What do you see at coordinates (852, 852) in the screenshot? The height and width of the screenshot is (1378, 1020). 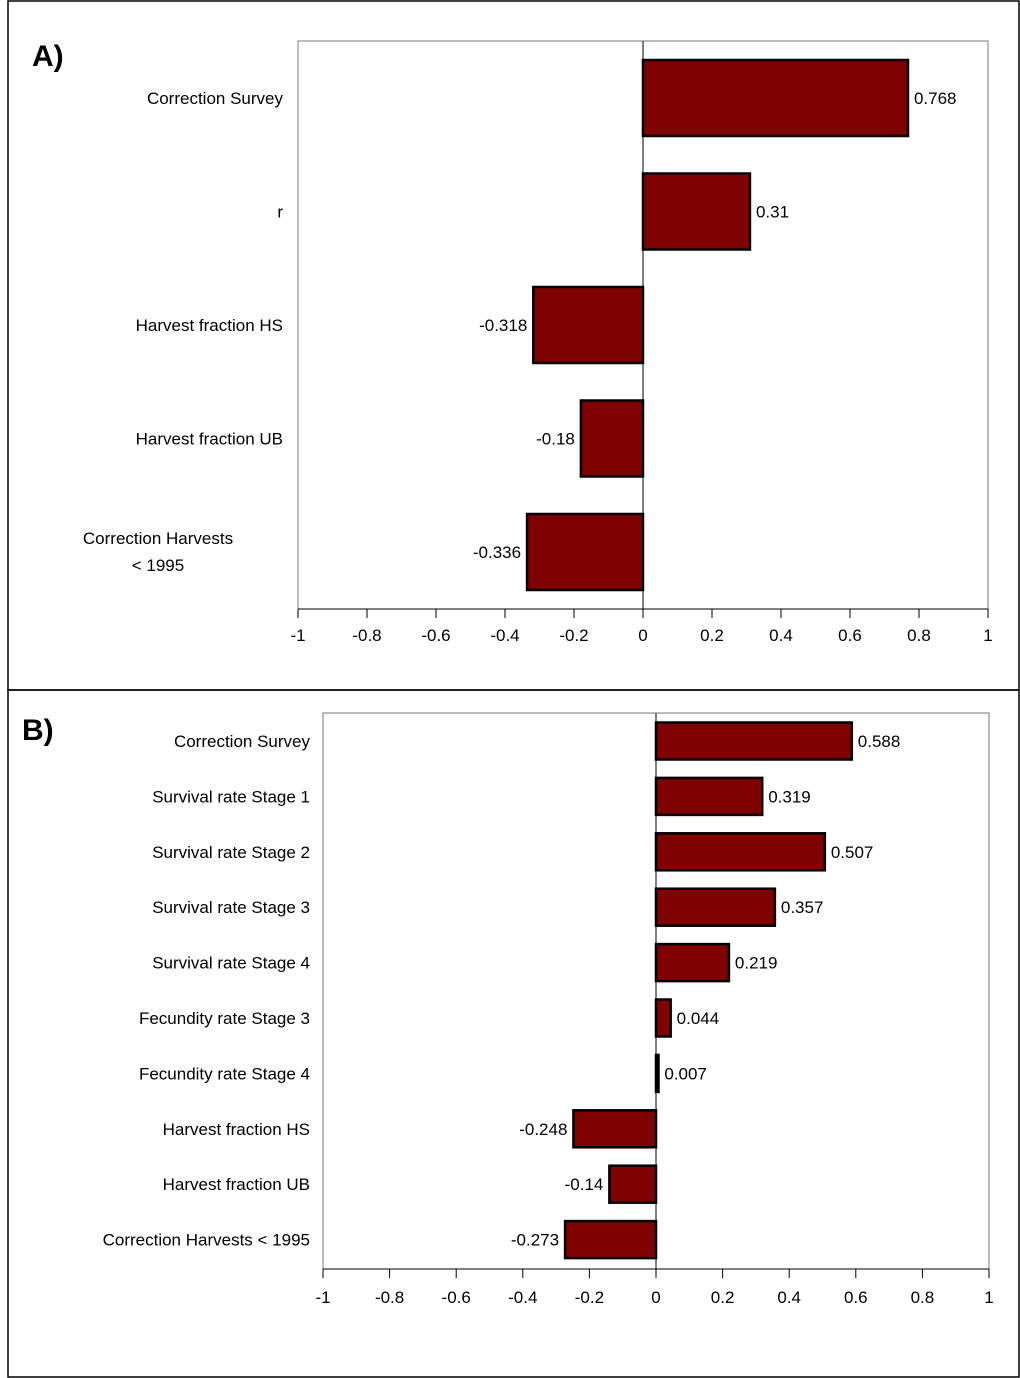 I see `data-label: 0.507` at bounding box center [852, 852].